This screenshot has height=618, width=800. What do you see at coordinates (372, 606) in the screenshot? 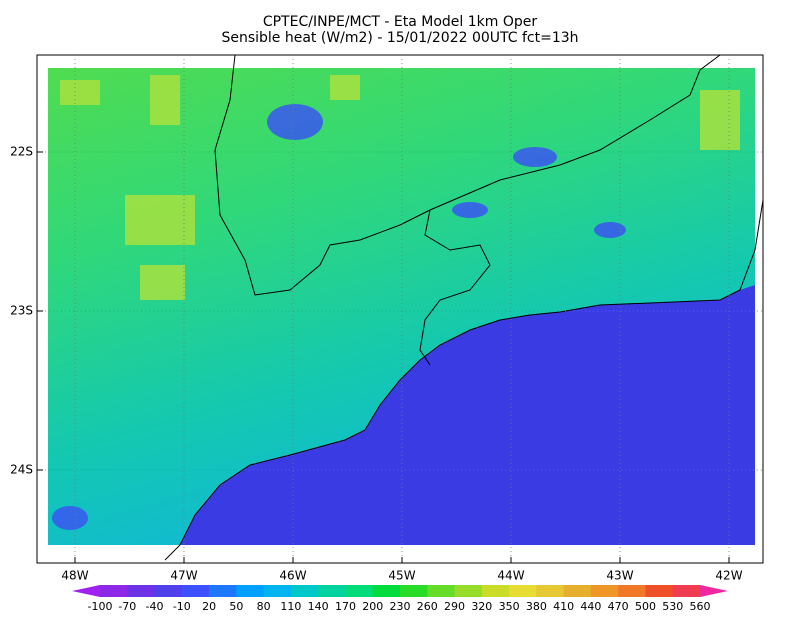
I see `colorbar-label: 200` at bounding box center [372, 606].